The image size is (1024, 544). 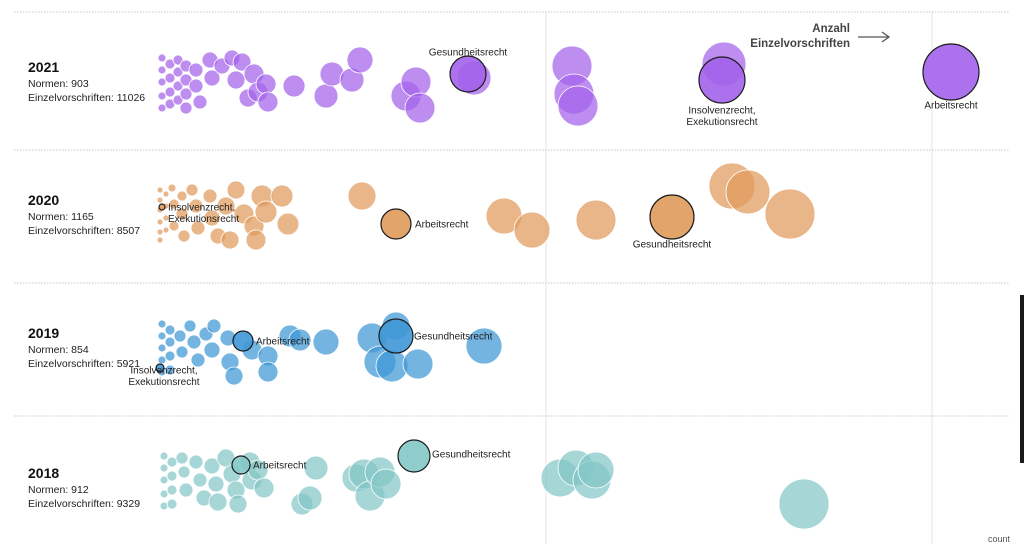 I want to click on row-einzelvorschriften-count: Einzelvorschriften: 11026, so click(x=86, y=98).